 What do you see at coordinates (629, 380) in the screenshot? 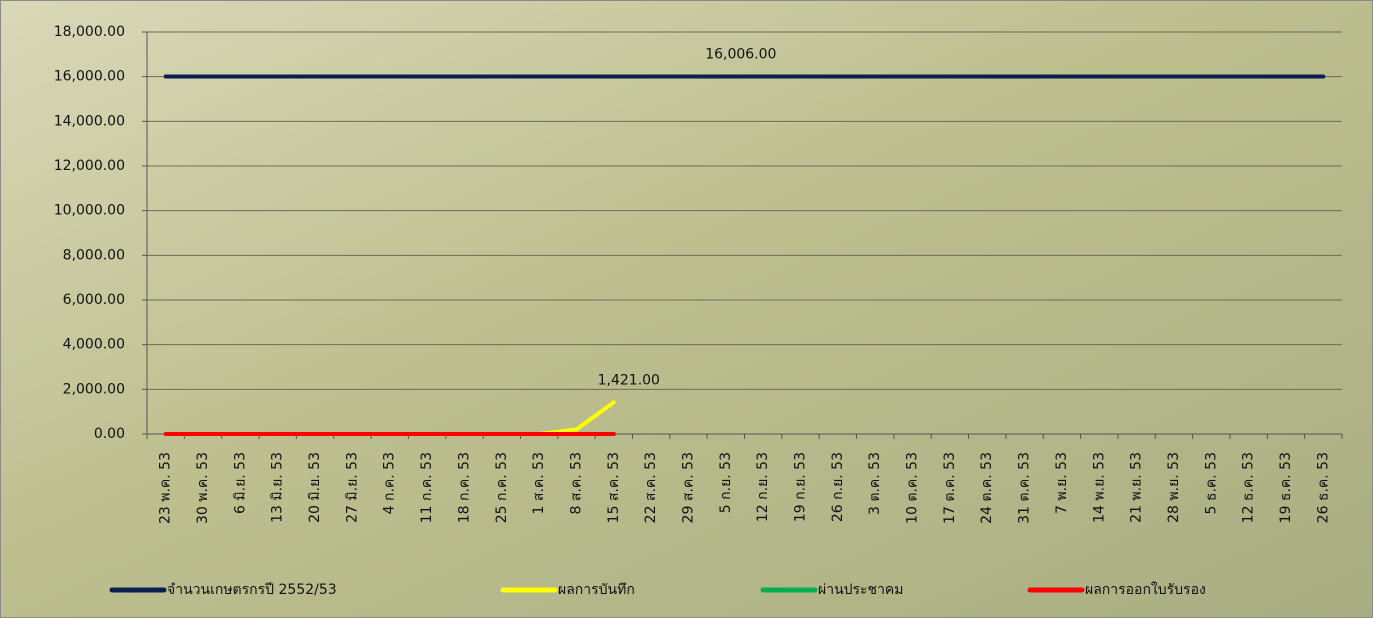
I see `data-label: 1,421.00` at bounding box center [629, 380].